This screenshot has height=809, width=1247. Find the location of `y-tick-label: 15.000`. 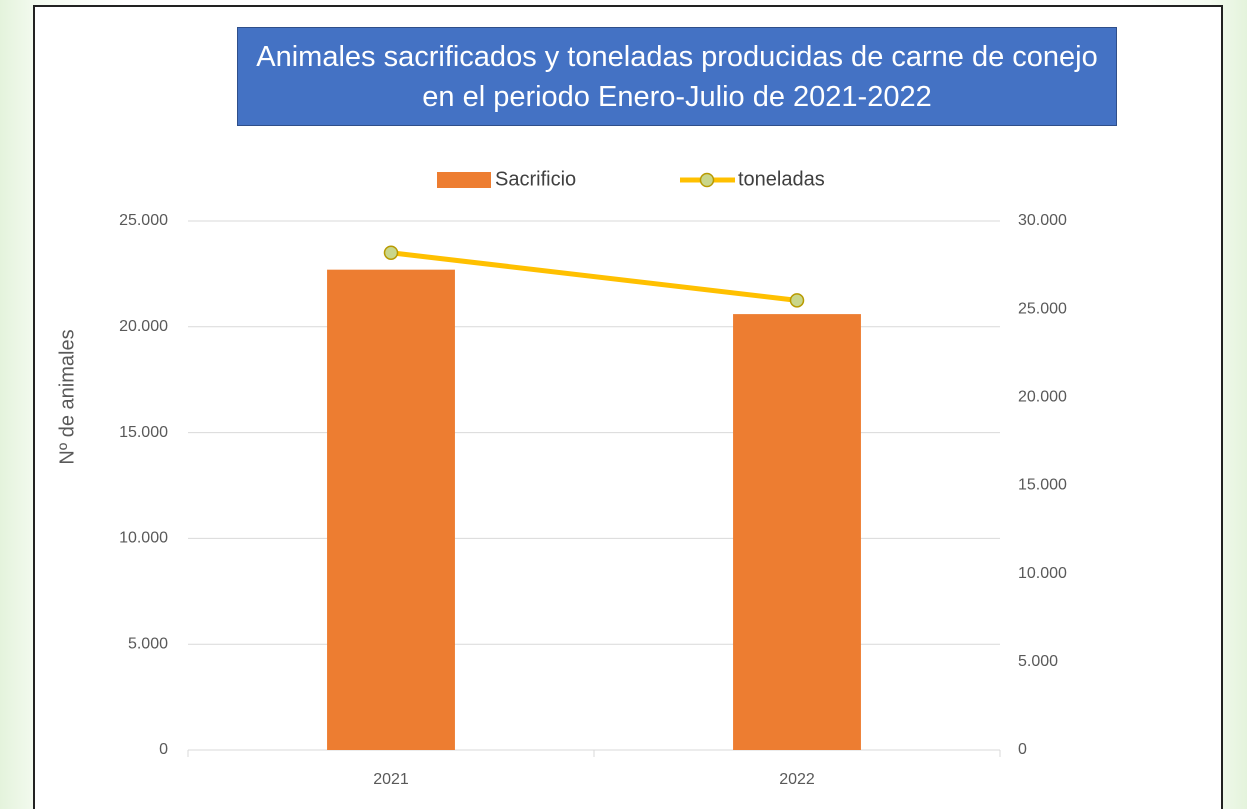

y-tick-label: 15.000 is located at coordinates (143, 432).